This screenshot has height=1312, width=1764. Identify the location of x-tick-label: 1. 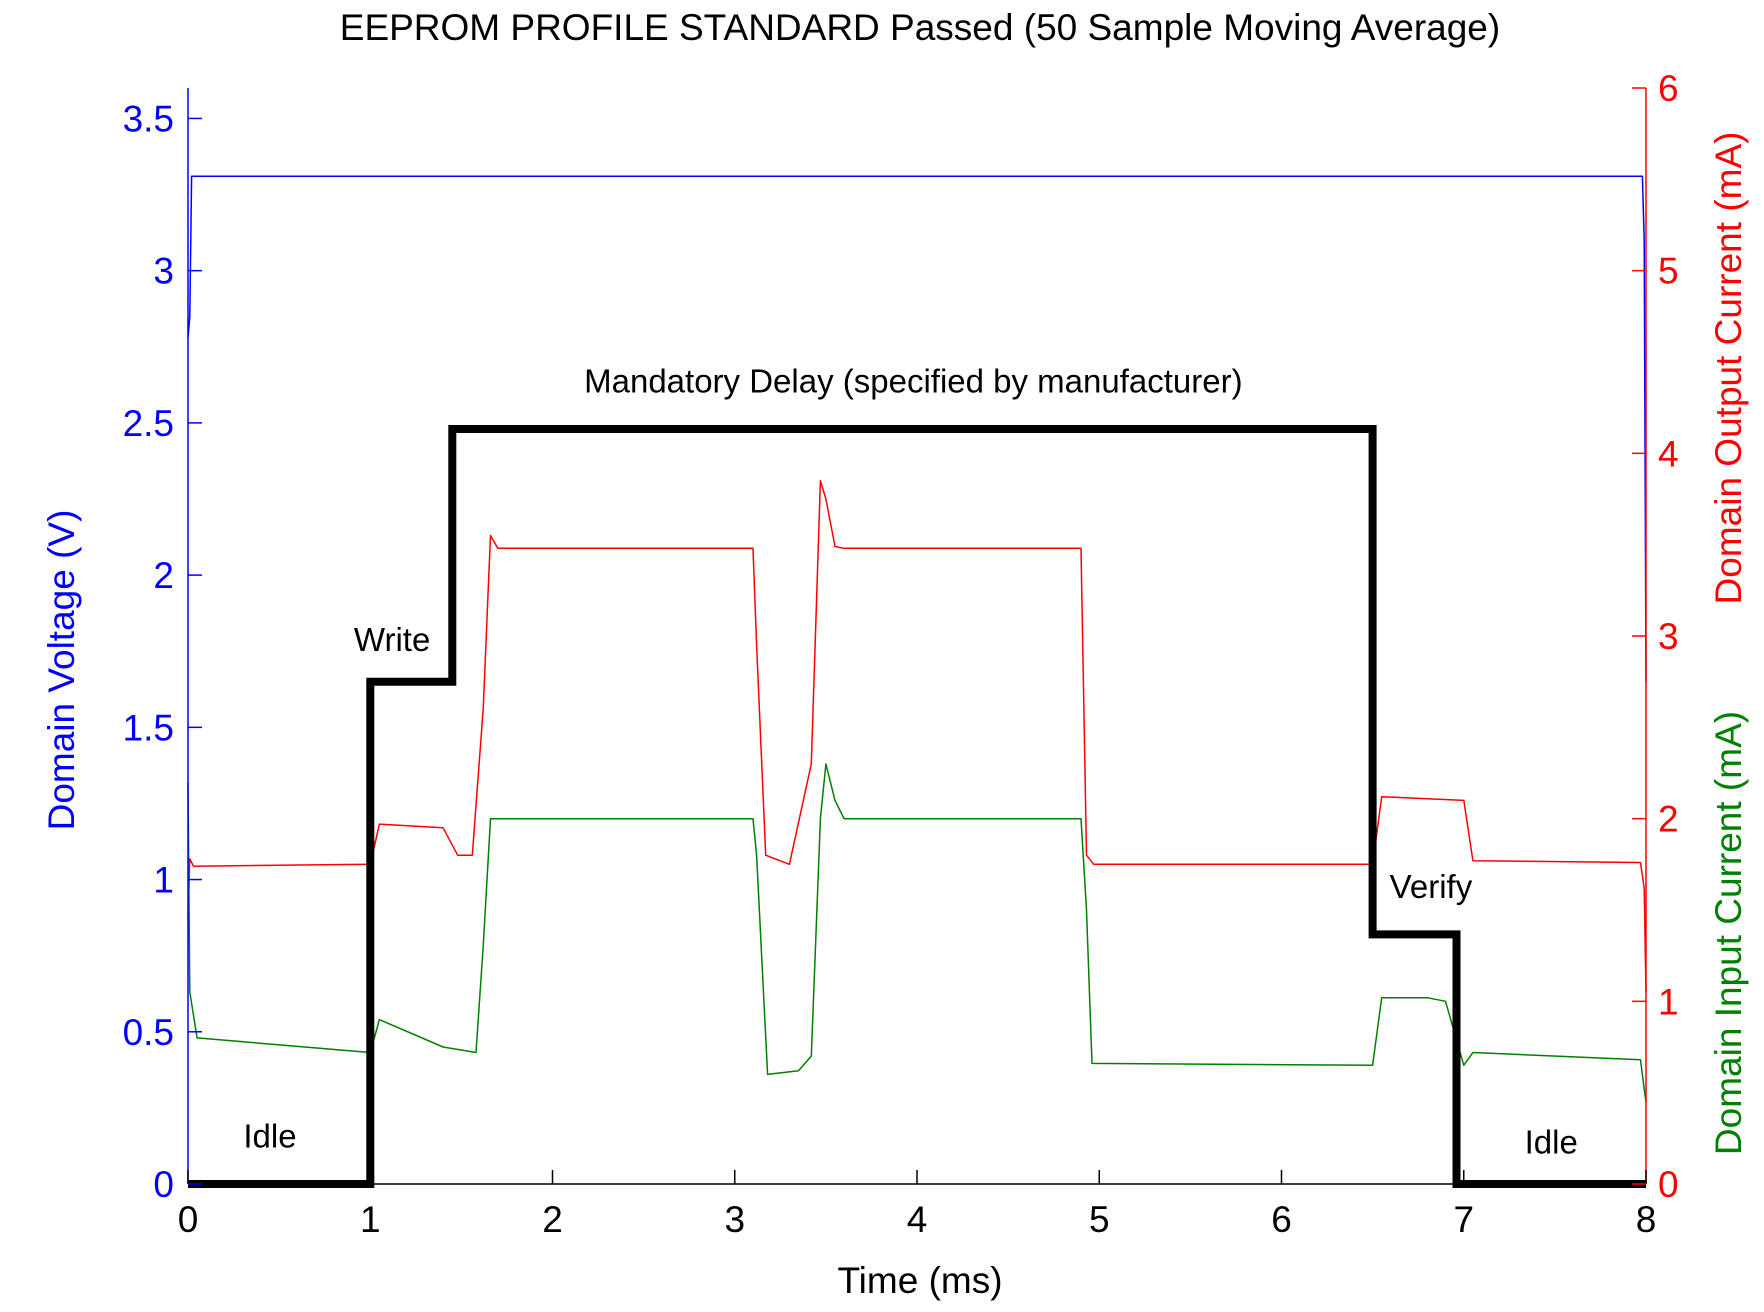
(370, 1219).